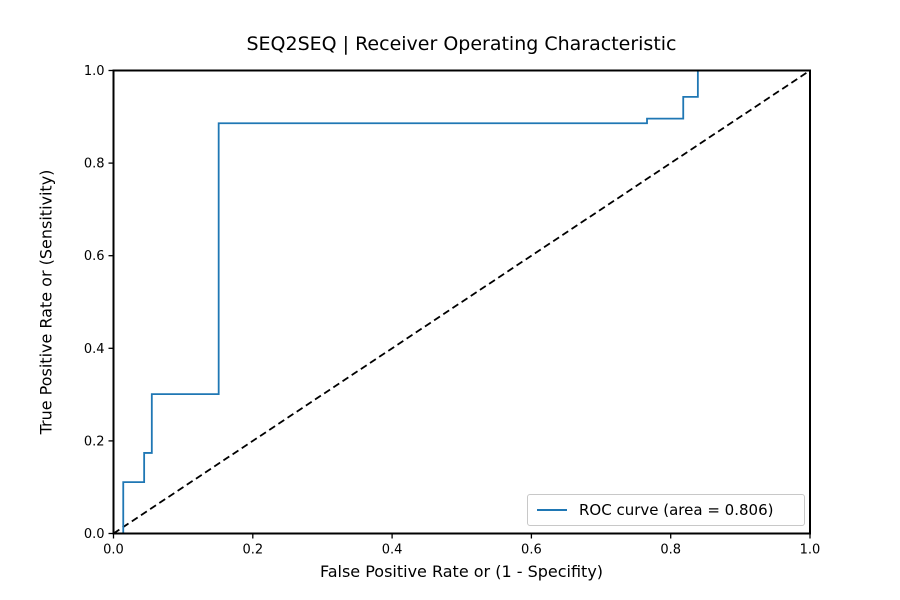  What do you see at coordinates (94, 534) in the screenshot?
I see `y-tick-label: 0.0` at bounding box center [94, 534].